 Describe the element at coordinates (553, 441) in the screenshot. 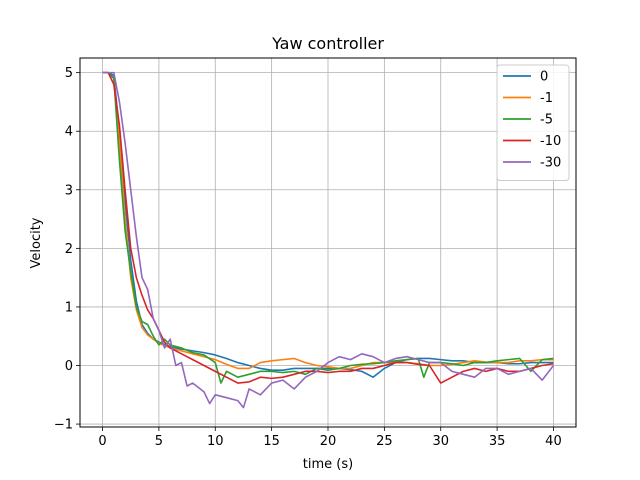

I see `x-tick-label: 40` at that location.